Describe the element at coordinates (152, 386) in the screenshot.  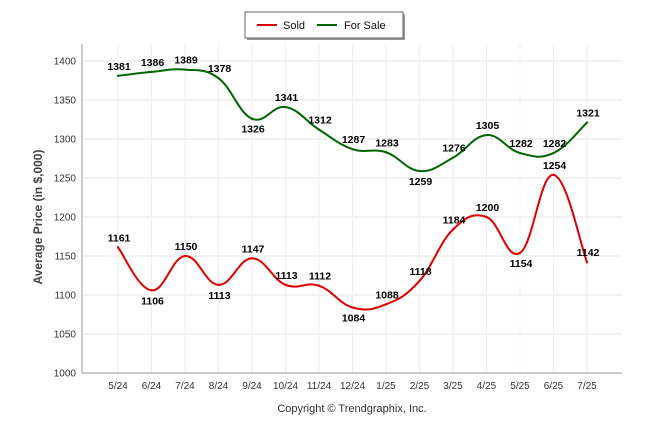
I see `x-tick-label: 6/24` at that location.